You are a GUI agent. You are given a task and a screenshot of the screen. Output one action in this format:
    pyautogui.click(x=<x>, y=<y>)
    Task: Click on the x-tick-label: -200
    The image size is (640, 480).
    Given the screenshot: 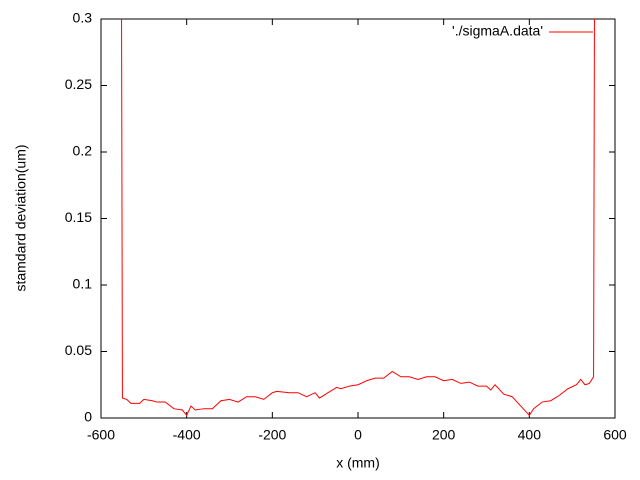 What is the action you would take?
    pyautogui.click(x=272, y=435)
    